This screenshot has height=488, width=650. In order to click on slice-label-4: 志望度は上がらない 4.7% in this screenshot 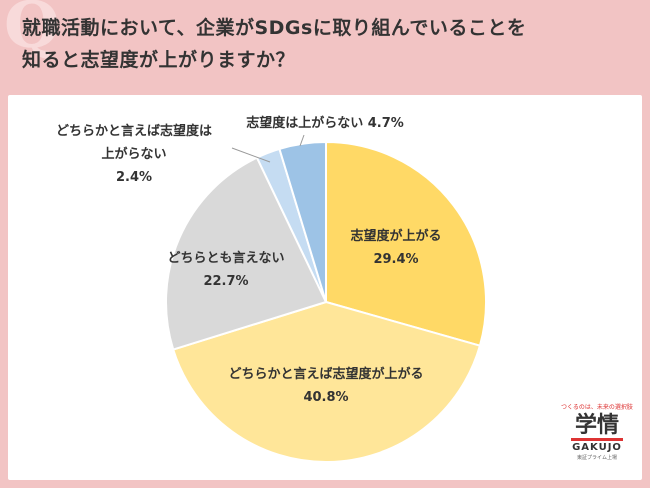, I will do `click(325, 123)`.